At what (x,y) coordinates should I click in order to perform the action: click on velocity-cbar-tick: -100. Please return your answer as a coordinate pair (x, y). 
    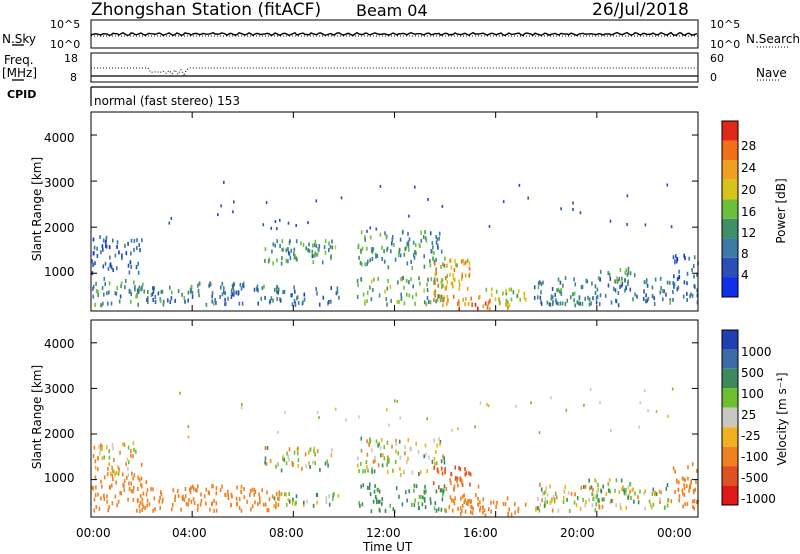
    Looking at the image, I should click on (755, 457).